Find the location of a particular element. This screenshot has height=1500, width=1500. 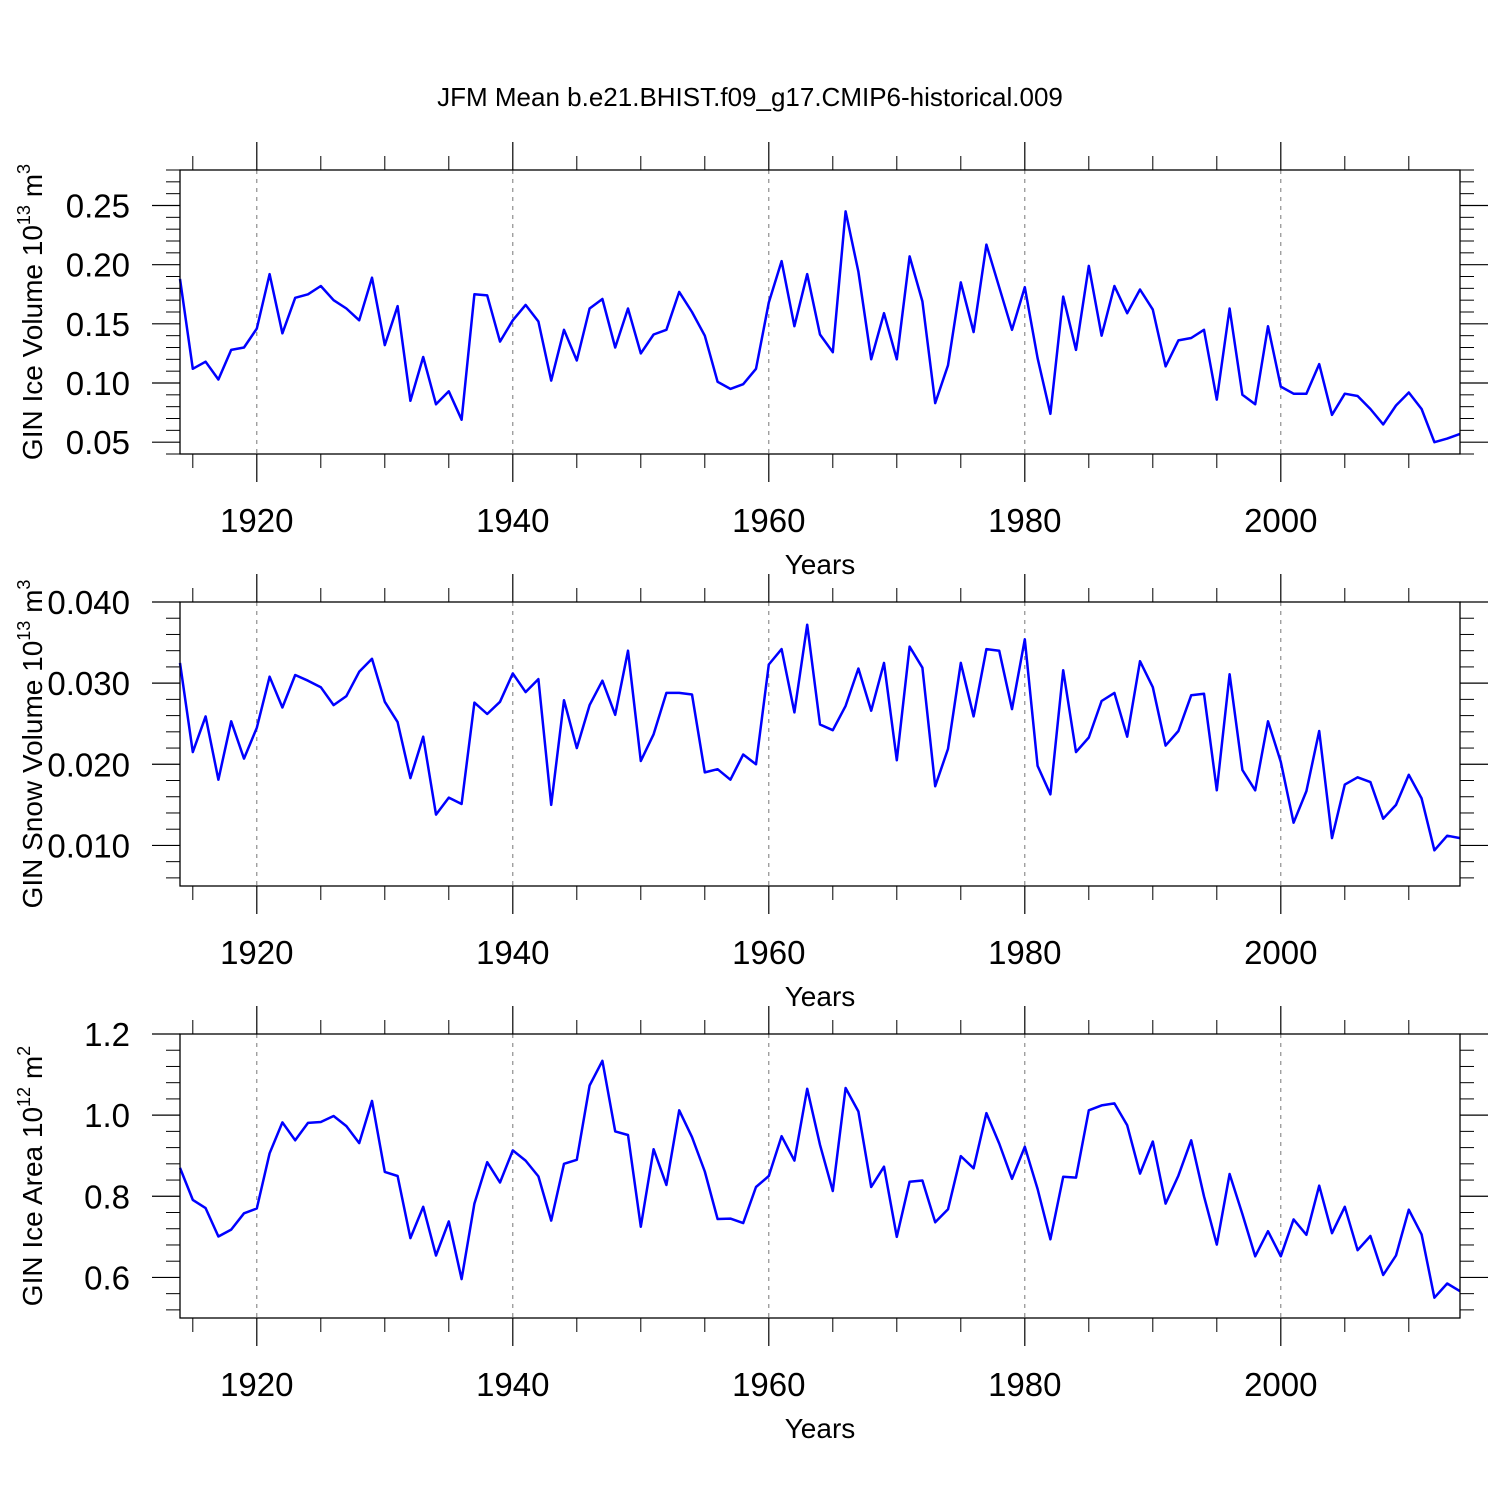

ice-volume-y-tick-label: 0.05 is located at coordinates (98, 442).